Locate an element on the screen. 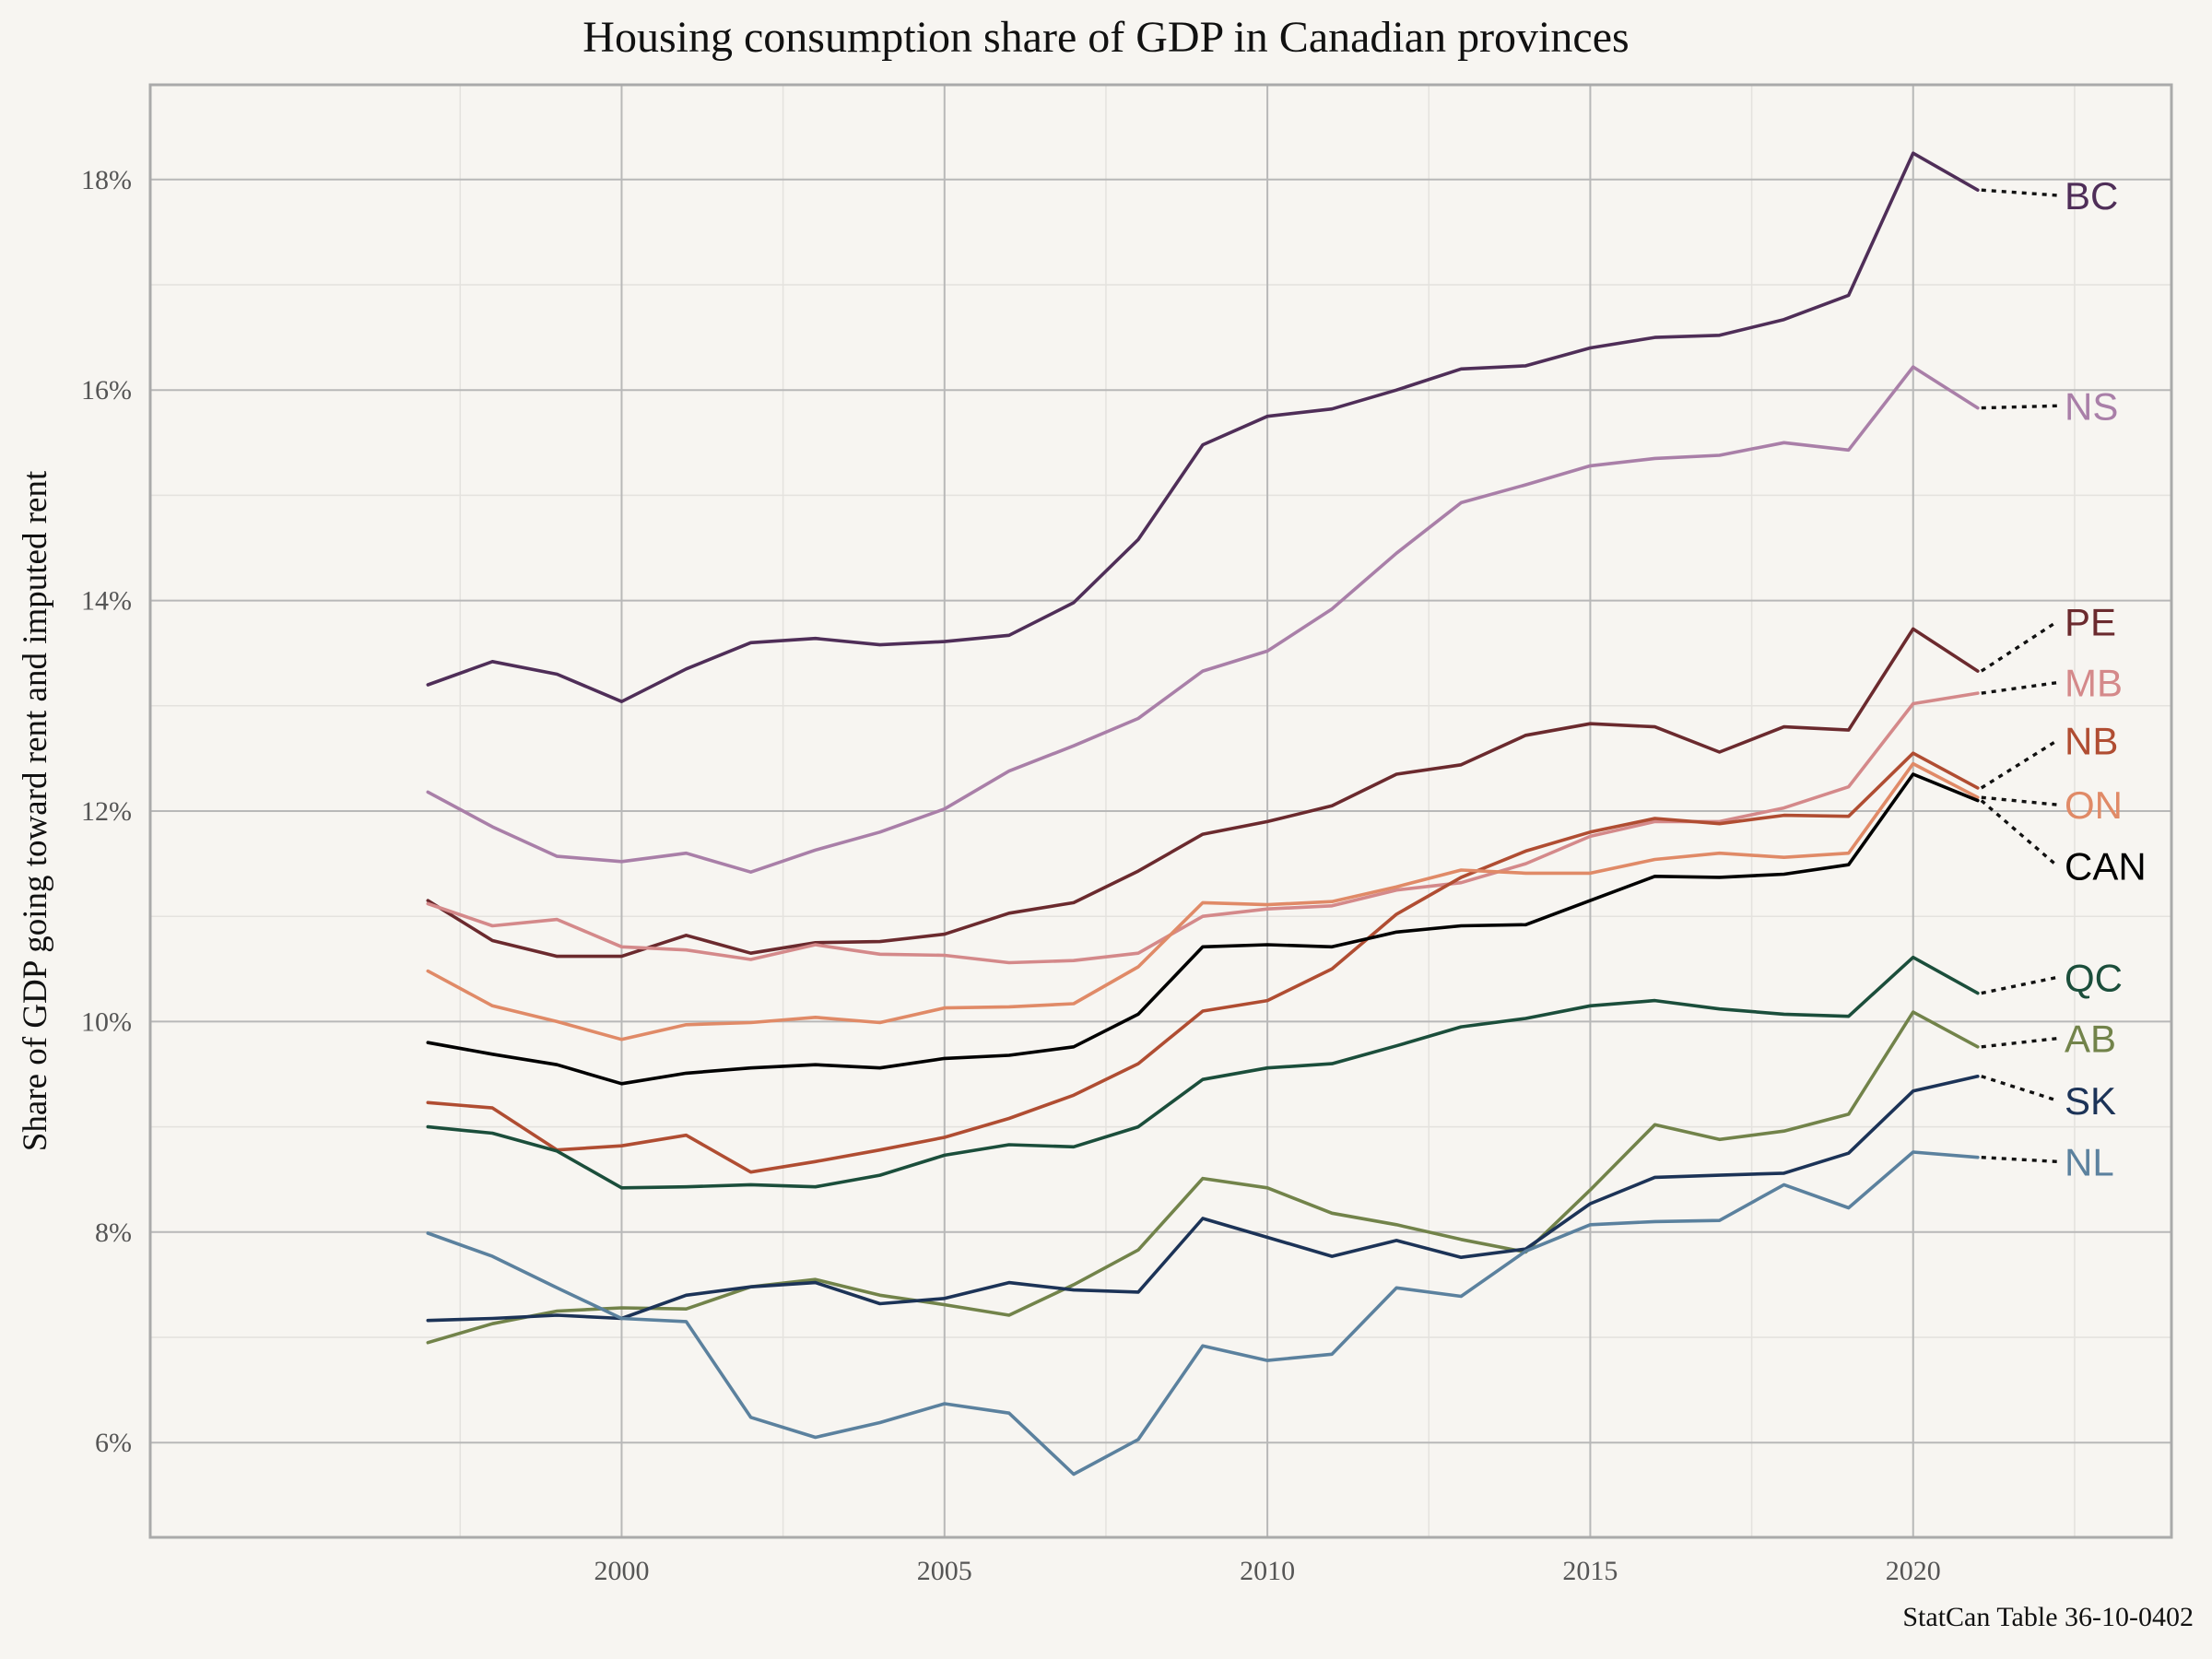  label-leader-lines is located at coordinates (2019, 675).